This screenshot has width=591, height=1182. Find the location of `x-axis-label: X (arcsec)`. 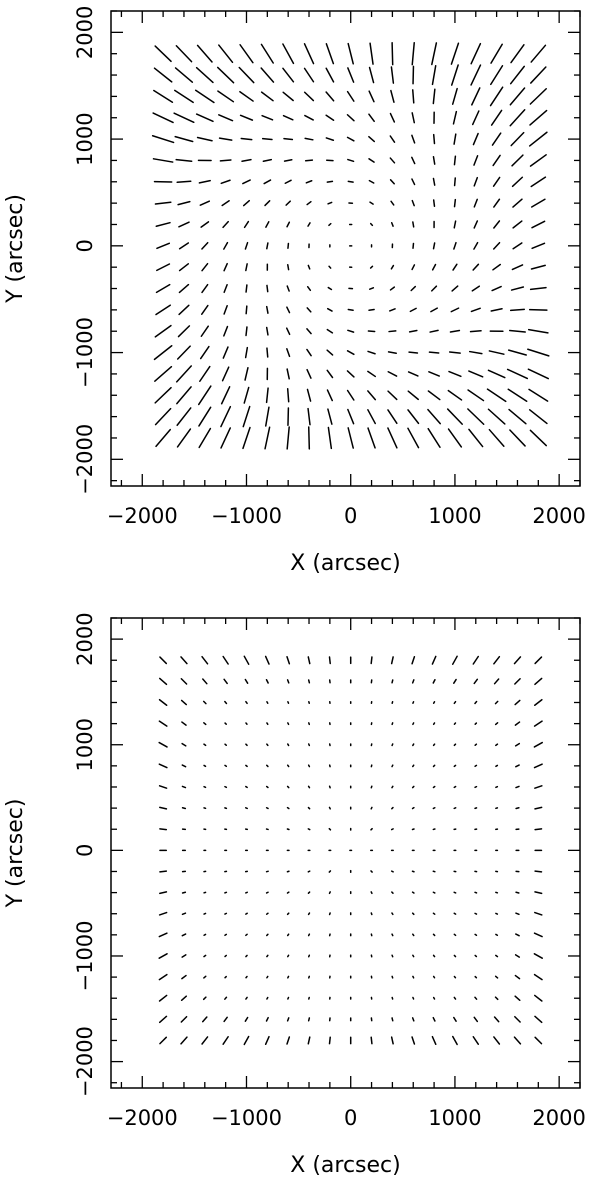

x-axis-label: X (arcsec) is located at coordinates (345, 563).